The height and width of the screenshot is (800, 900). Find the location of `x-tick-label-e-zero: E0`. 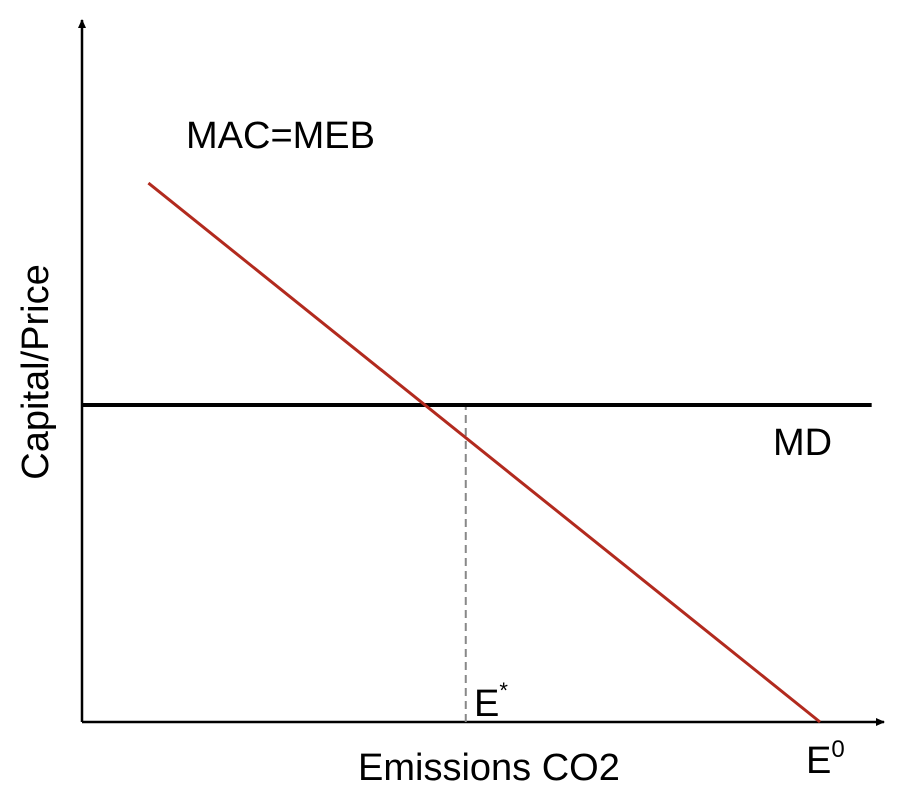

x-tick-label-e-zero: E0 is located at coordinates (825, 759).